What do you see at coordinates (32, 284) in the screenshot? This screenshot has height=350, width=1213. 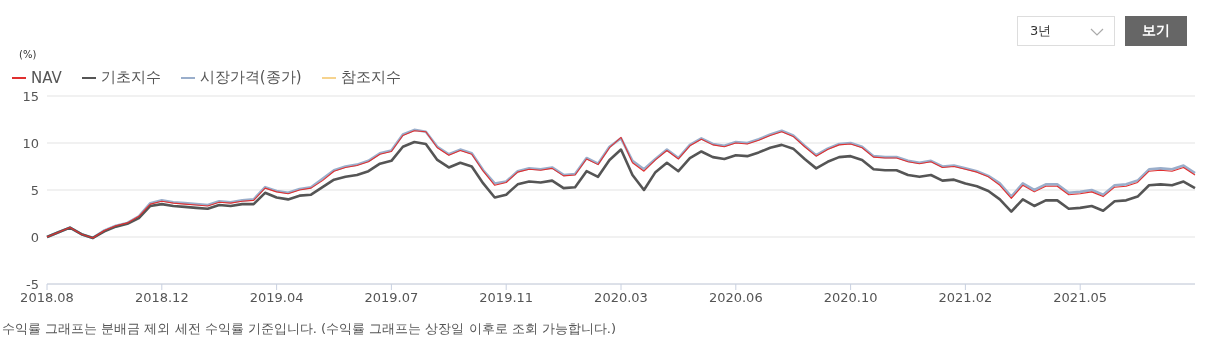 I see `y-tick-label: -5` at bounding box center [32, 284].